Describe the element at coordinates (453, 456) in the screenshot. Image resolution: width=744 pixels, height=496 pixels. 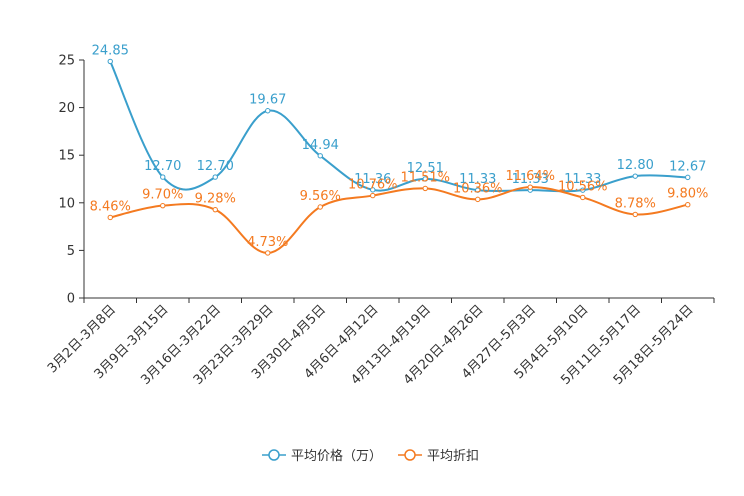
I see `legend-label: 平均折扣` at that location.